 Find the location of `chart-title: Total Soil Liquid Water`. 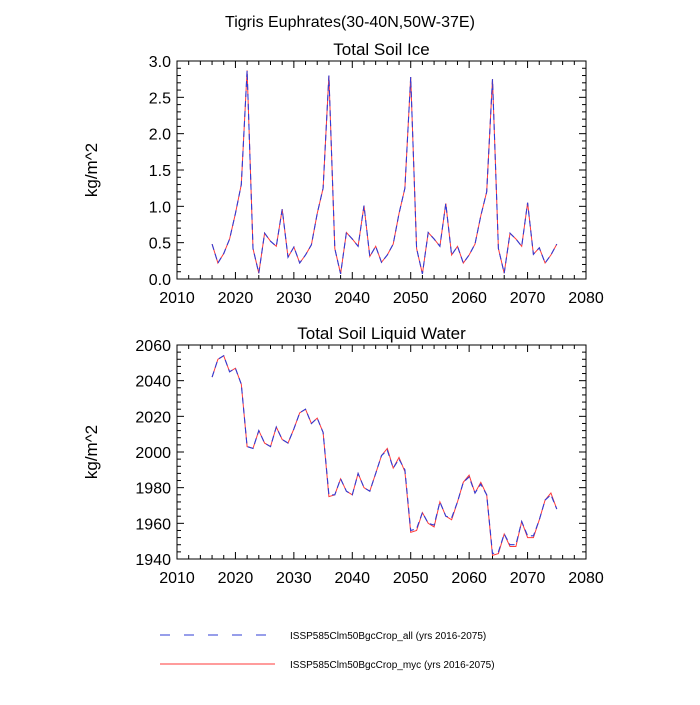

chart-title: Total Soil Liquid Water is located at coordinates (381, 333).